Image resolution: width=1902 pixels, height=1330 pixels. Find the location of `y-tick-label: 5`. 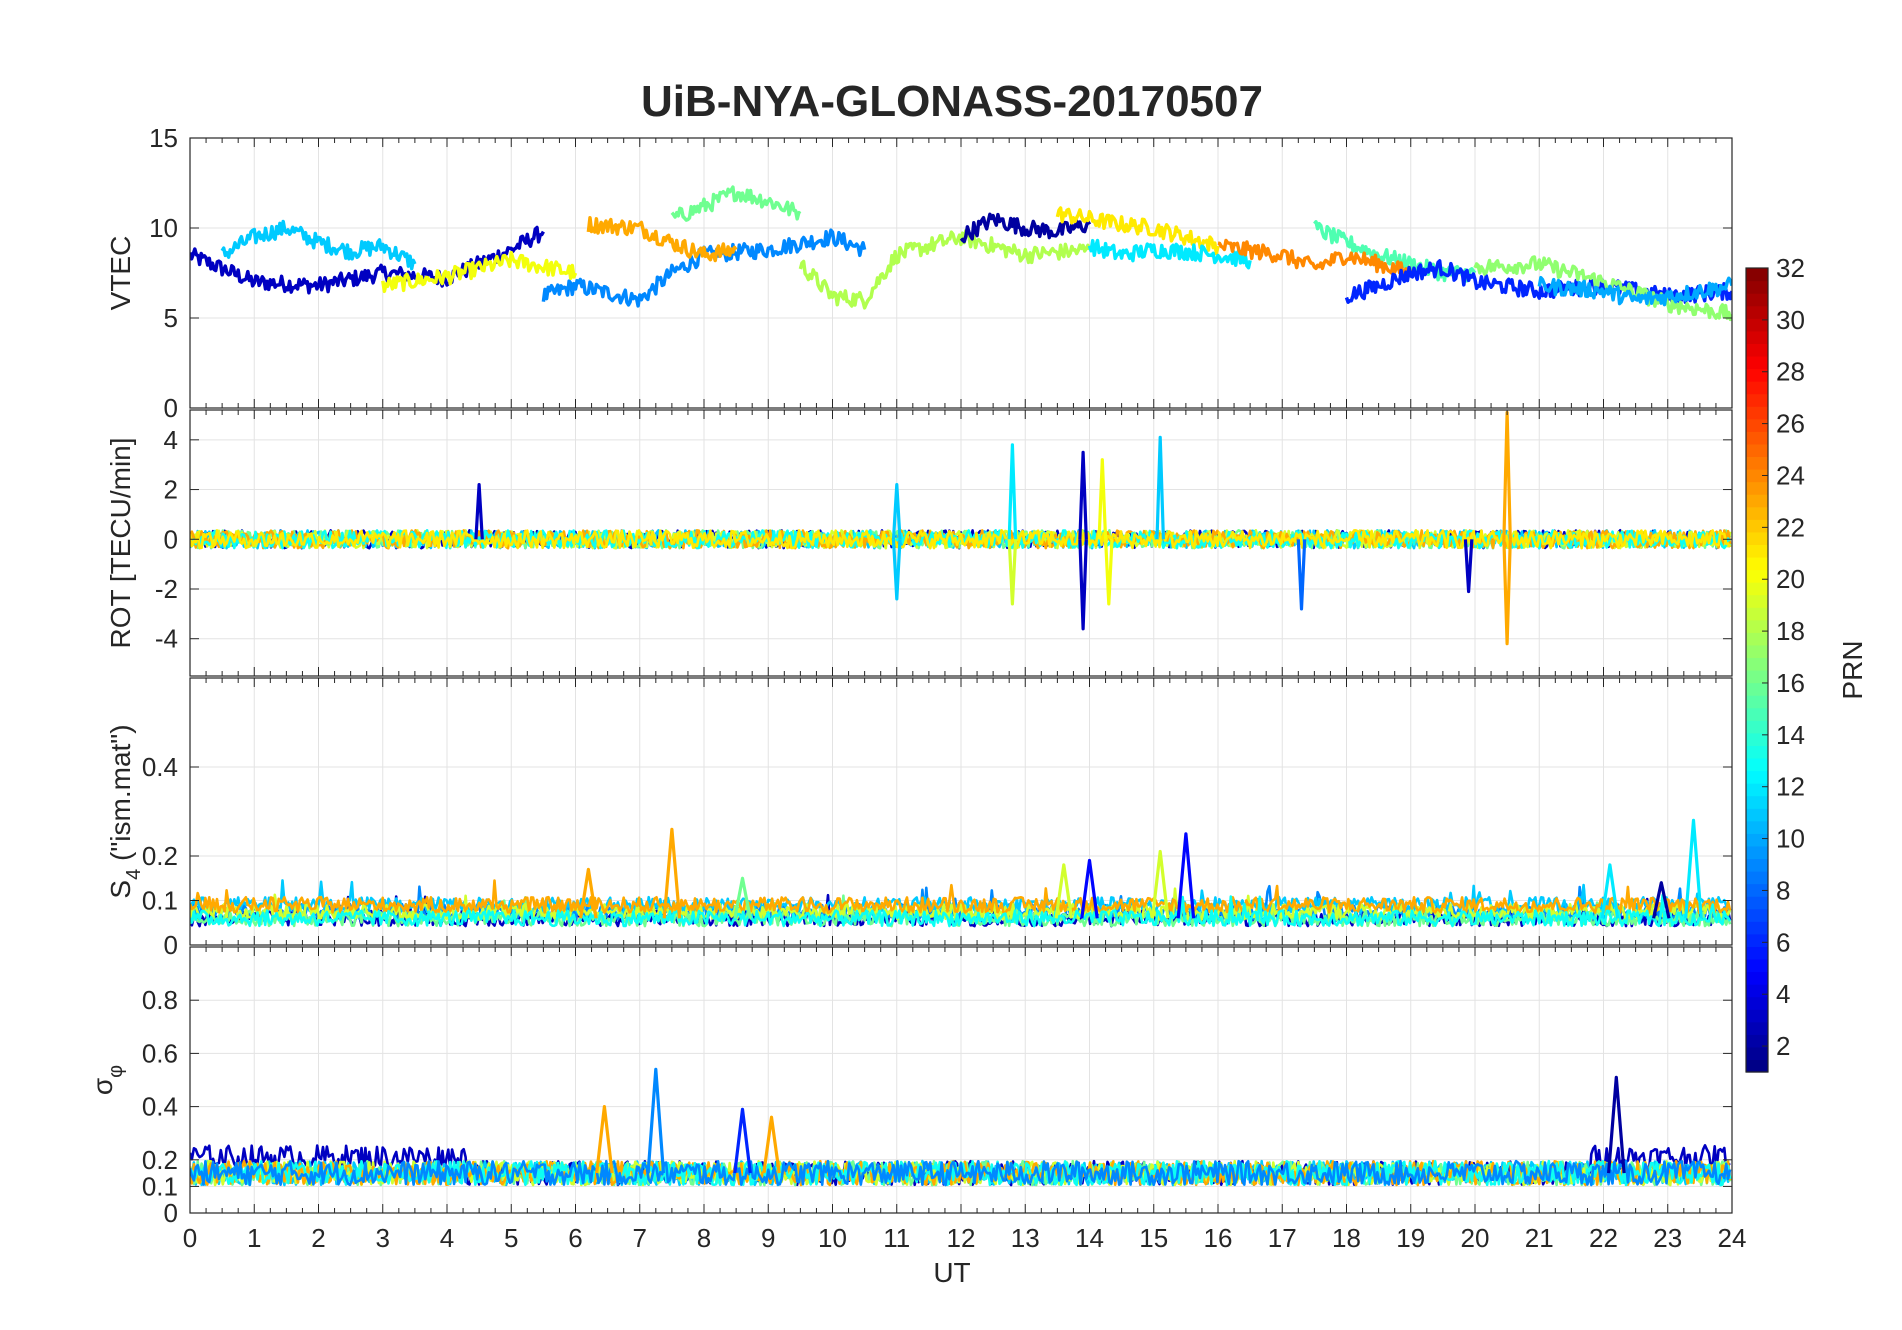

y-tick-label: 5 is located at coordinates (171, 318).